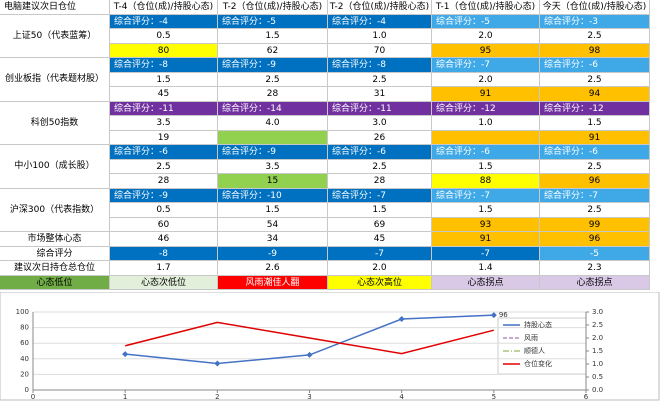 This screenshot has height=401, width=660. I want to click on cell: -8, so click(164, 253).